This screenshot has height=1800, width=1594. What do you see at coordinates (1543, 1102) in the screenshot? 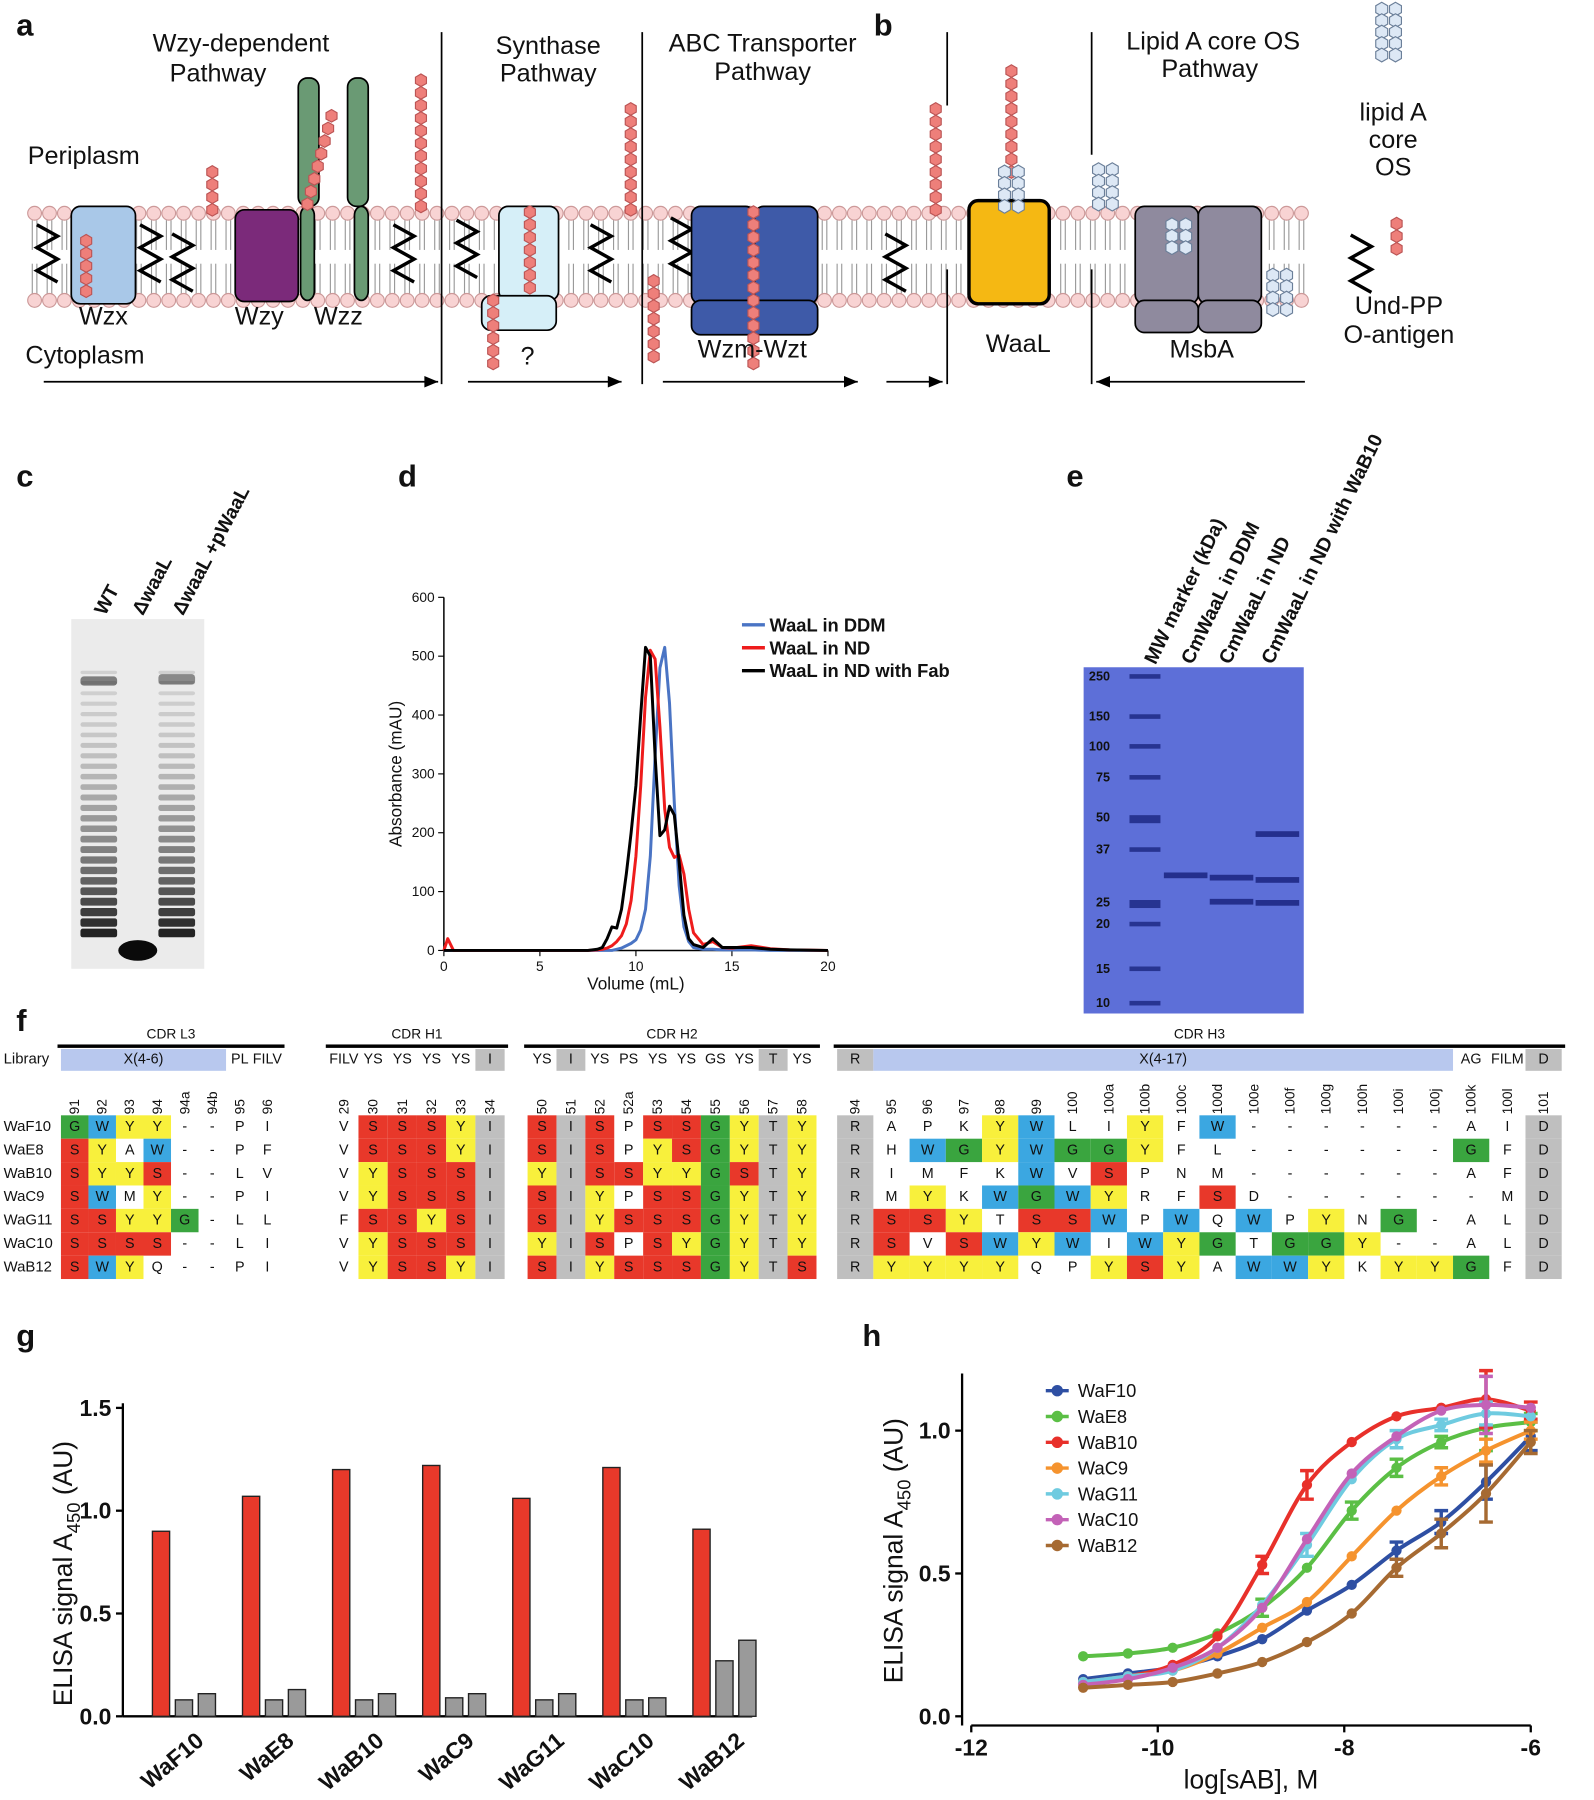
I see `column-label: 101` at bounding box center [1543, 1102].